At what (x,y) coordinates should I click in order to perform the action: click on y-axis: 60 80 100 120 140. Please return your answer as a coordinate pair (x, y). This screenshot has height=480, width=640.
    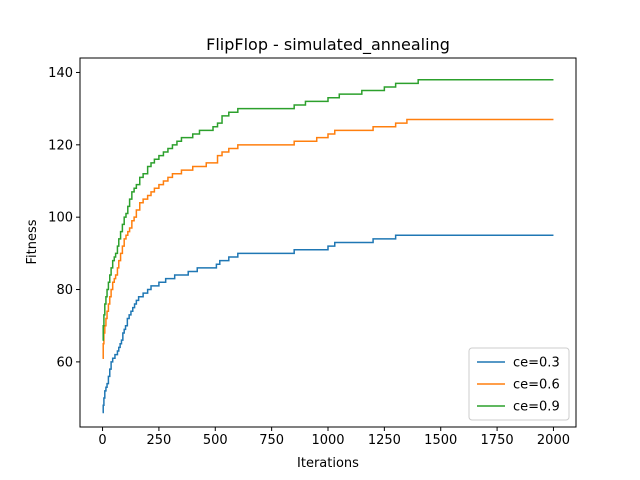
    Looking at the image, I should click on (64, 218).